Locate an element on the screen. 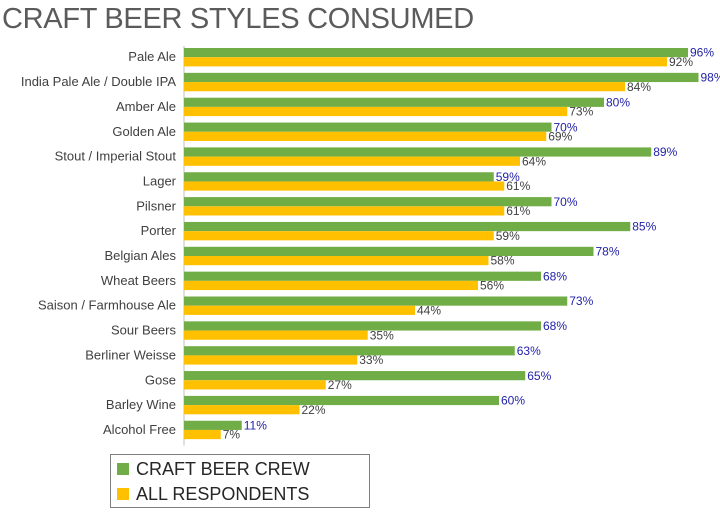 The image size is (720, 518). category-label: Saison / Farmhouse Ale is located at coordinates (107, 305).